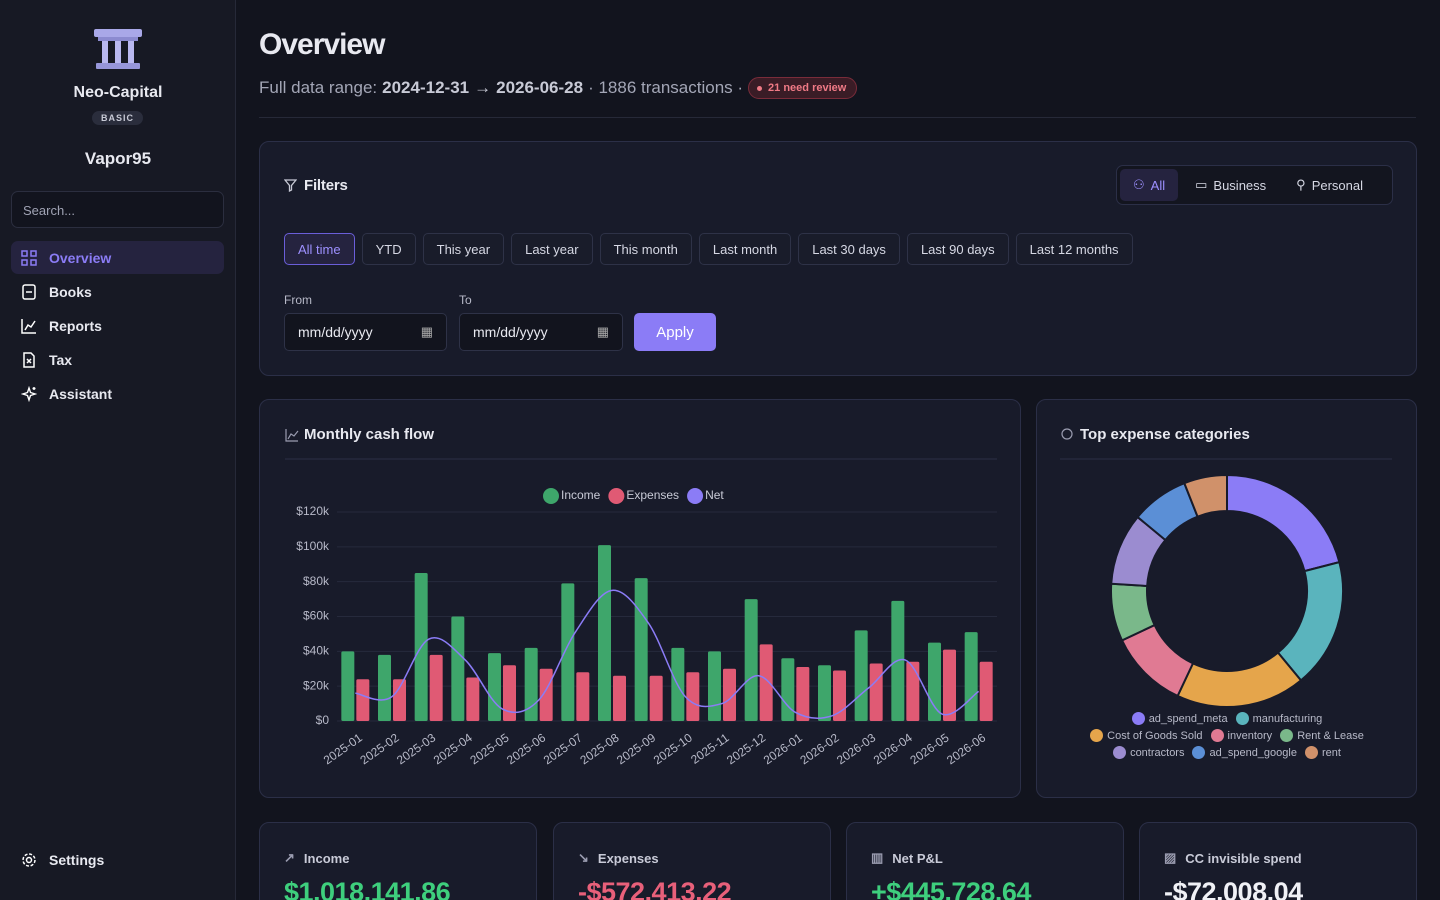 The image size is (1440, 900). What do you see at coordinates (893, 748) in the screenshot?
I see `x-tick-label: 2026-04` at bounding box center [893, 748].